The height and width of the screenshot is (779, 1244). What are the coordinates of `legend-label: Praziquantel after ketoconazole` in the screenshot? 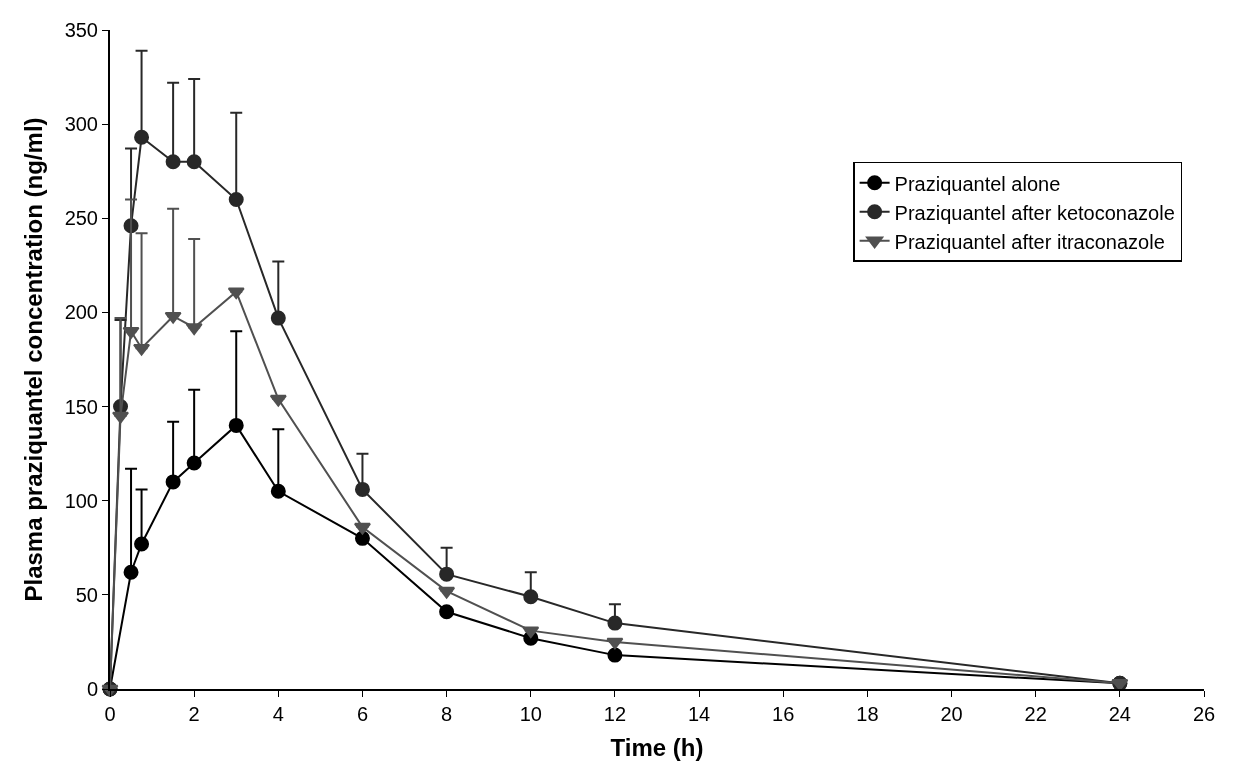 It's located at (1034, 212).